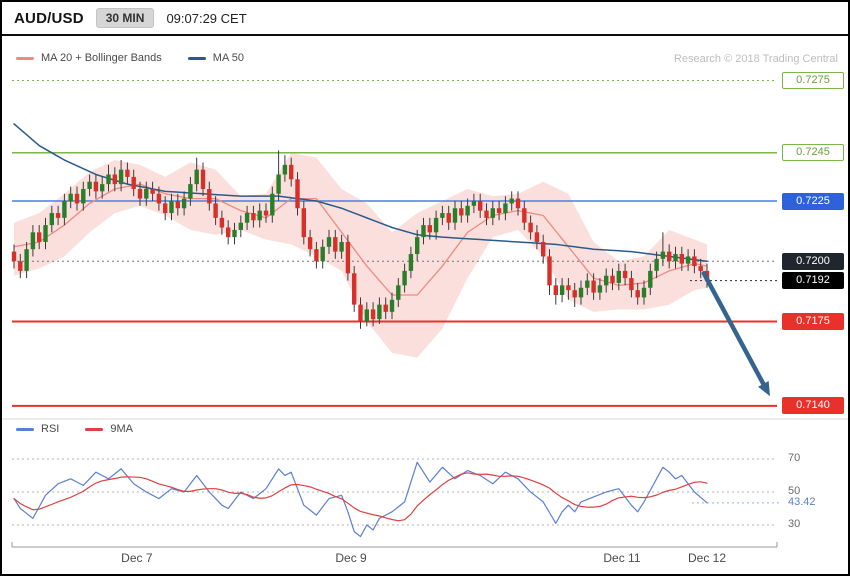  I want to click on header: AUD/USD 30 MIN 09:07:29 CET, so click(425, 19).